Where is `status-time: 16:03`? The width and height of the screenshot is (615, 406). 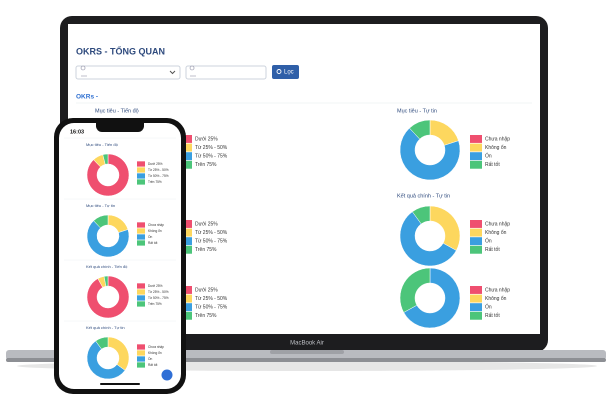
status-time: 16:03 is located at coordinates (77, 132).